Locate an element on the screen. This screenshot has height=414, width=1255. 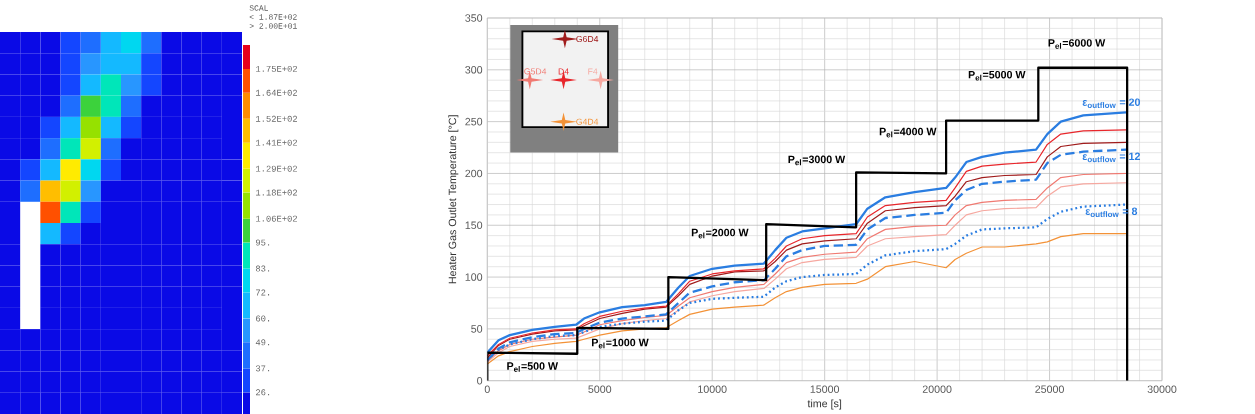
x-tick-label: 10000 is located at coordinates (712, 389).